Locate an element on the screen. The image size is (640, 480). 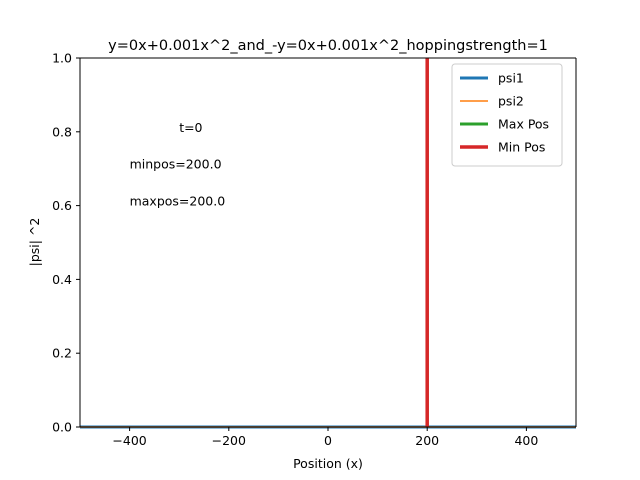
y-tick-label: 1.0 is located at coordinates (62, 58).